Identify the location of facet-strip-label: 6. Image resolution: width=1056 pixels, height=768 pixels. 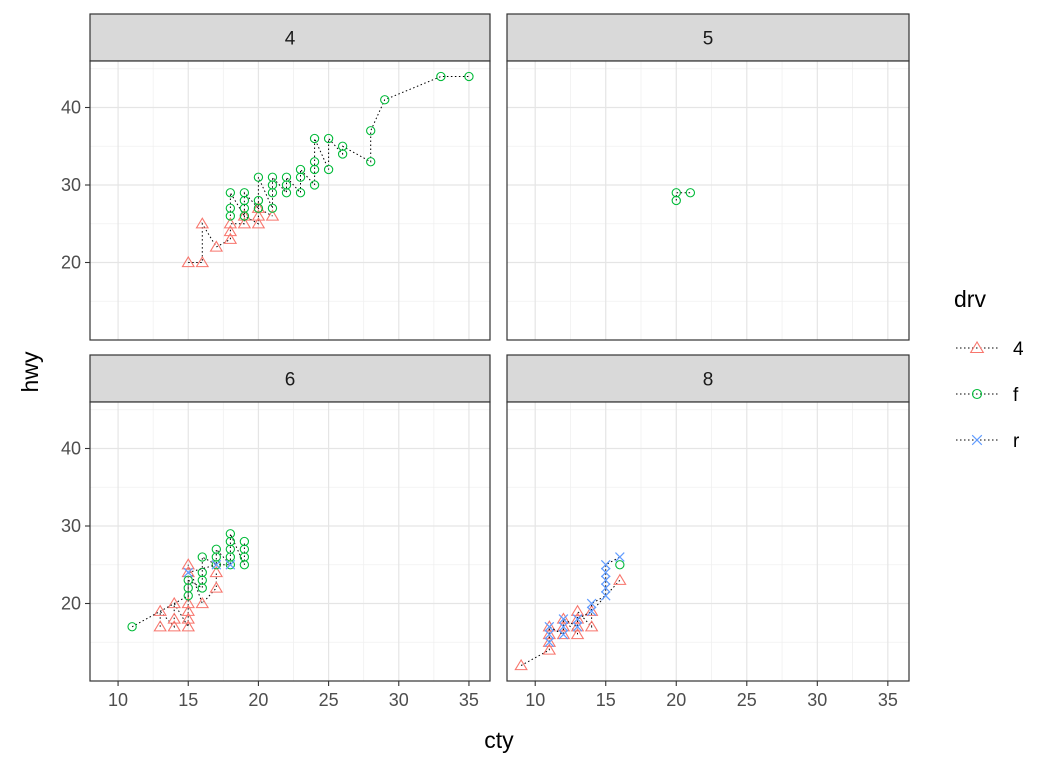
(290, 380).